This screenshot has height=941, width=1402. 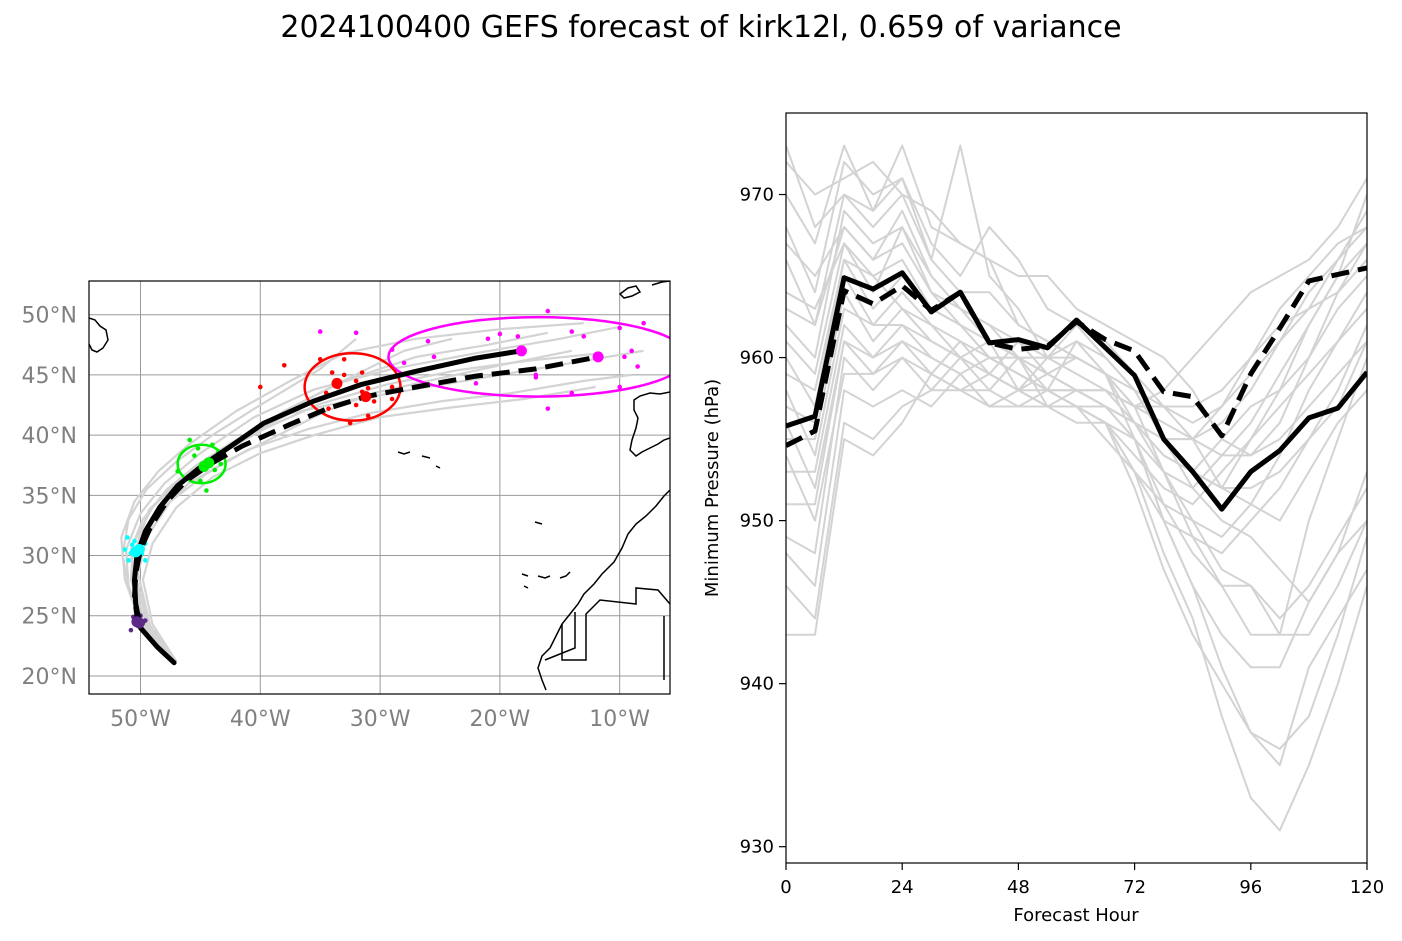 I want to click on coastline-iberia, so click(x=649, y=424).